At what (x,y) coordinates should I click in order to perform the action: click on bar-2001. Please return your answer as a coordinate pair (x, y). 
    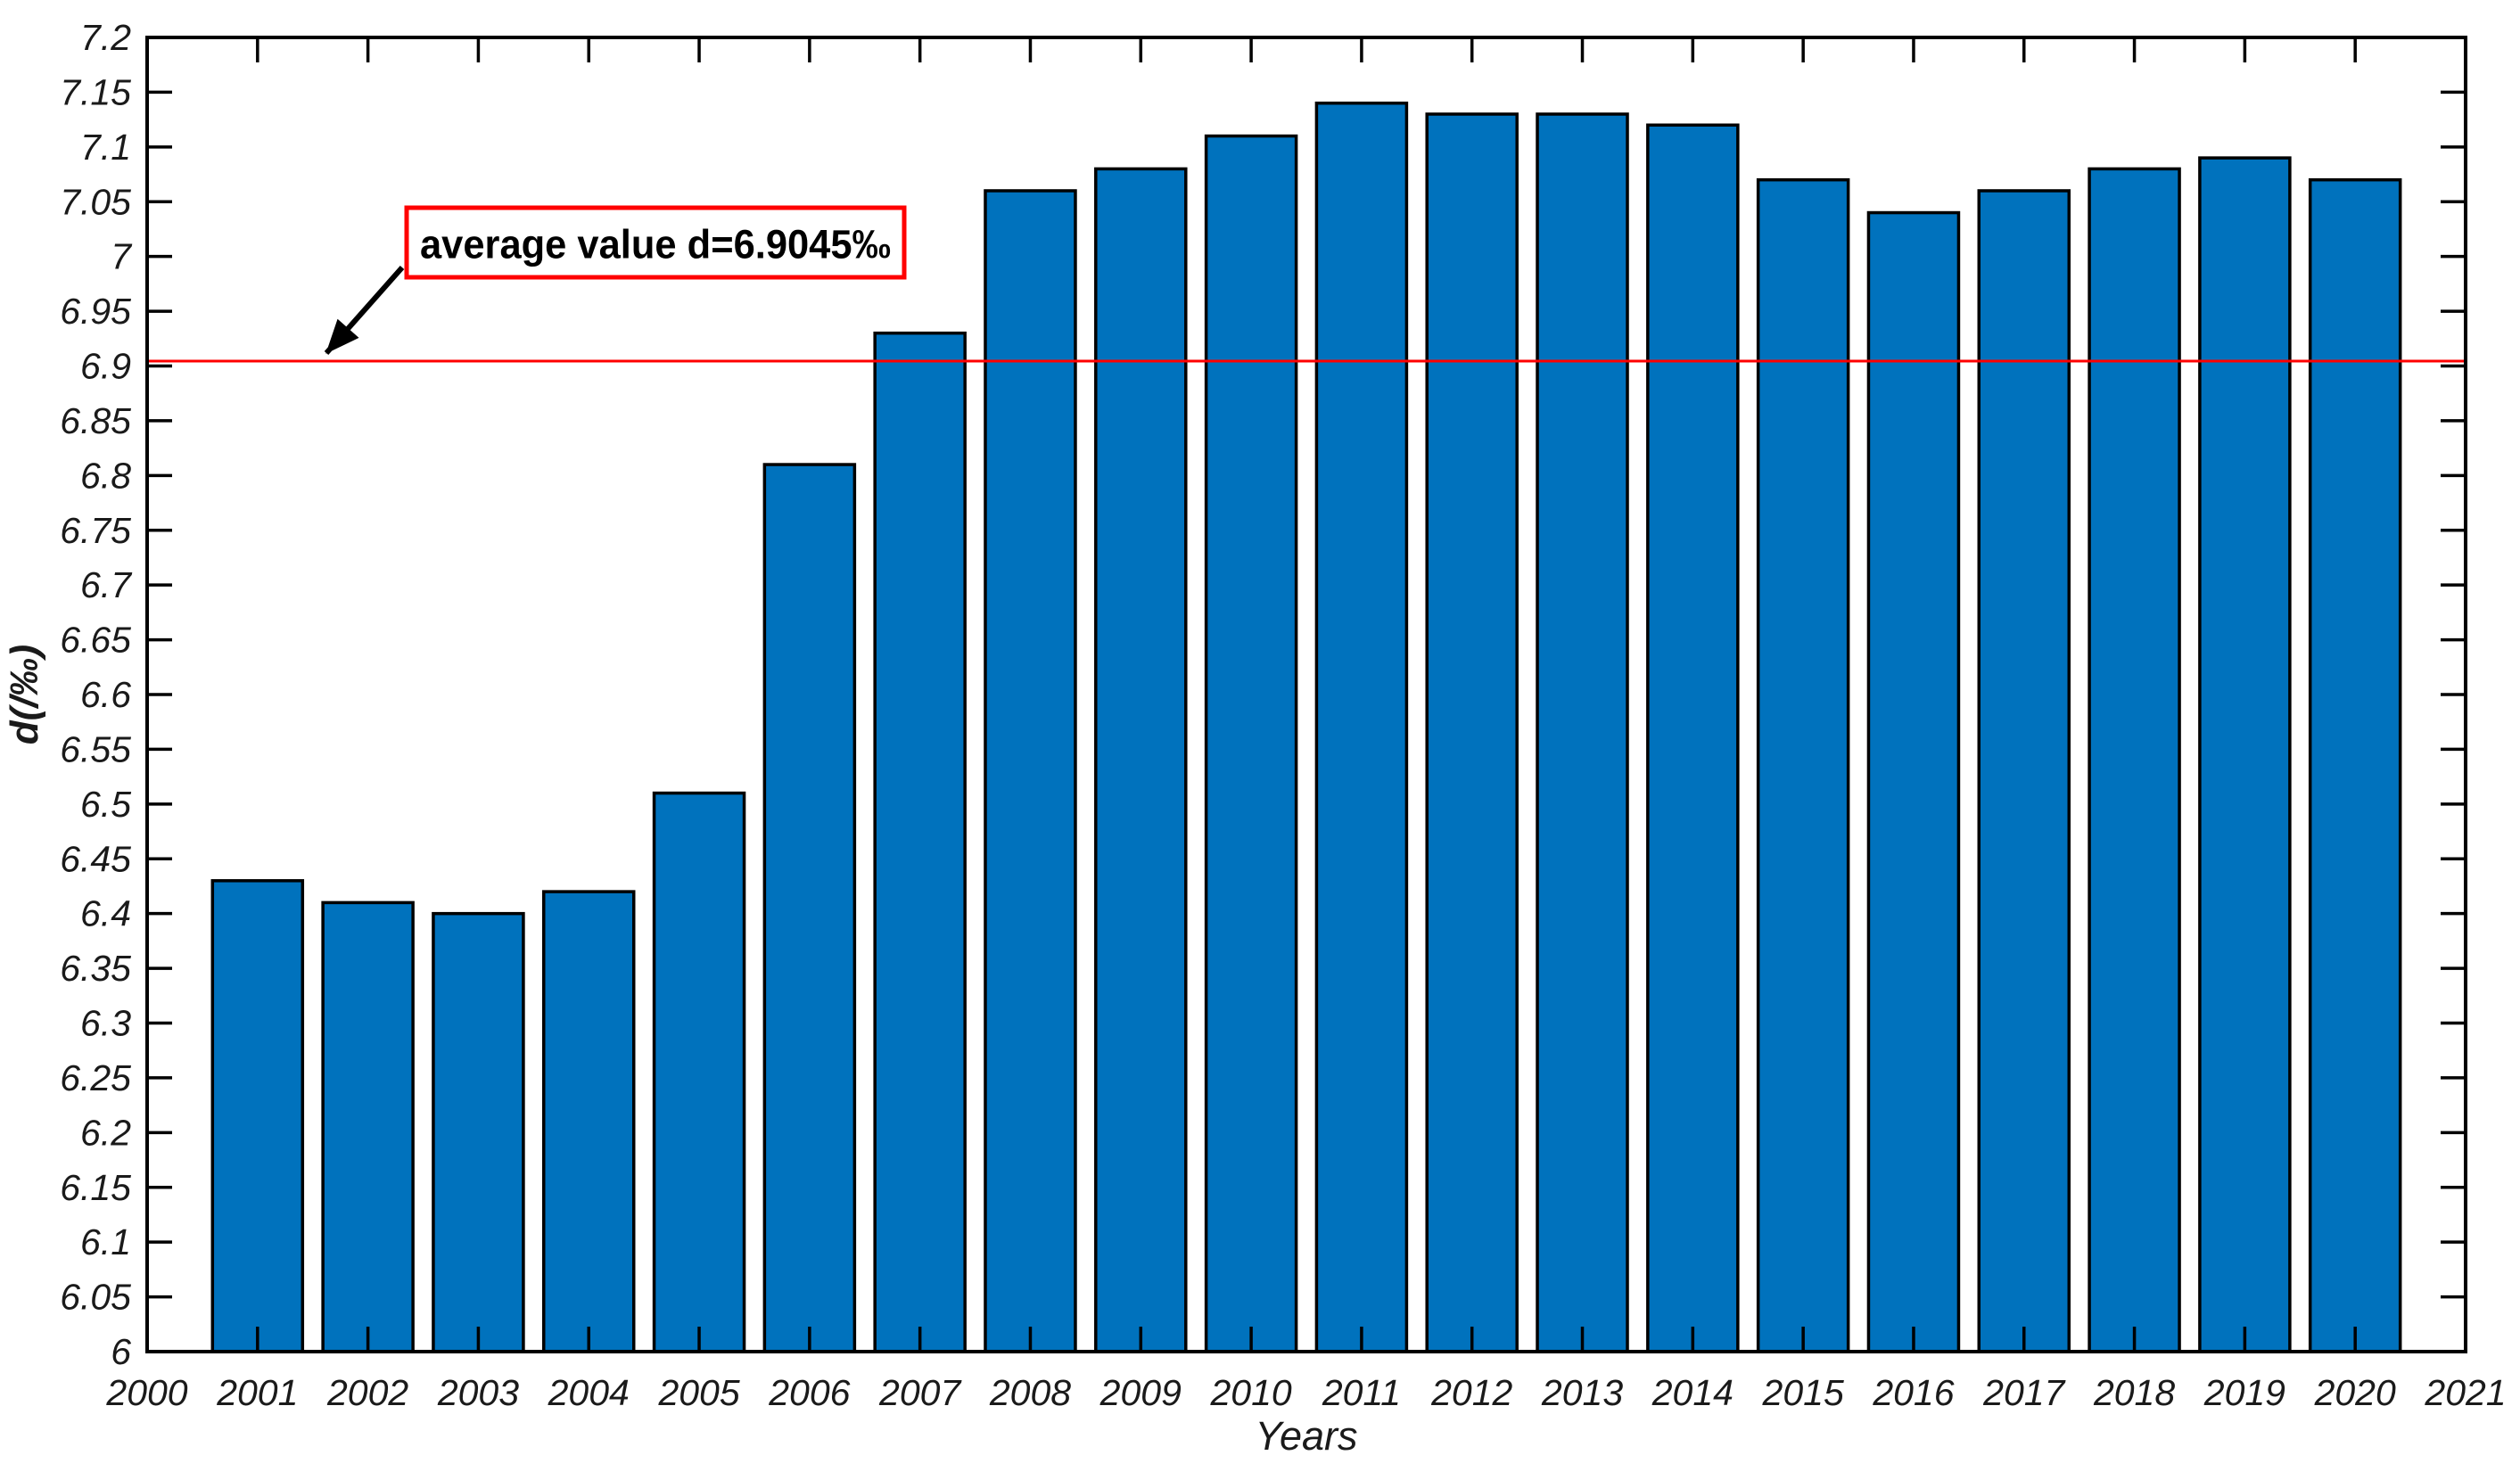
    Looking at the image, I should click on (258, 1116).